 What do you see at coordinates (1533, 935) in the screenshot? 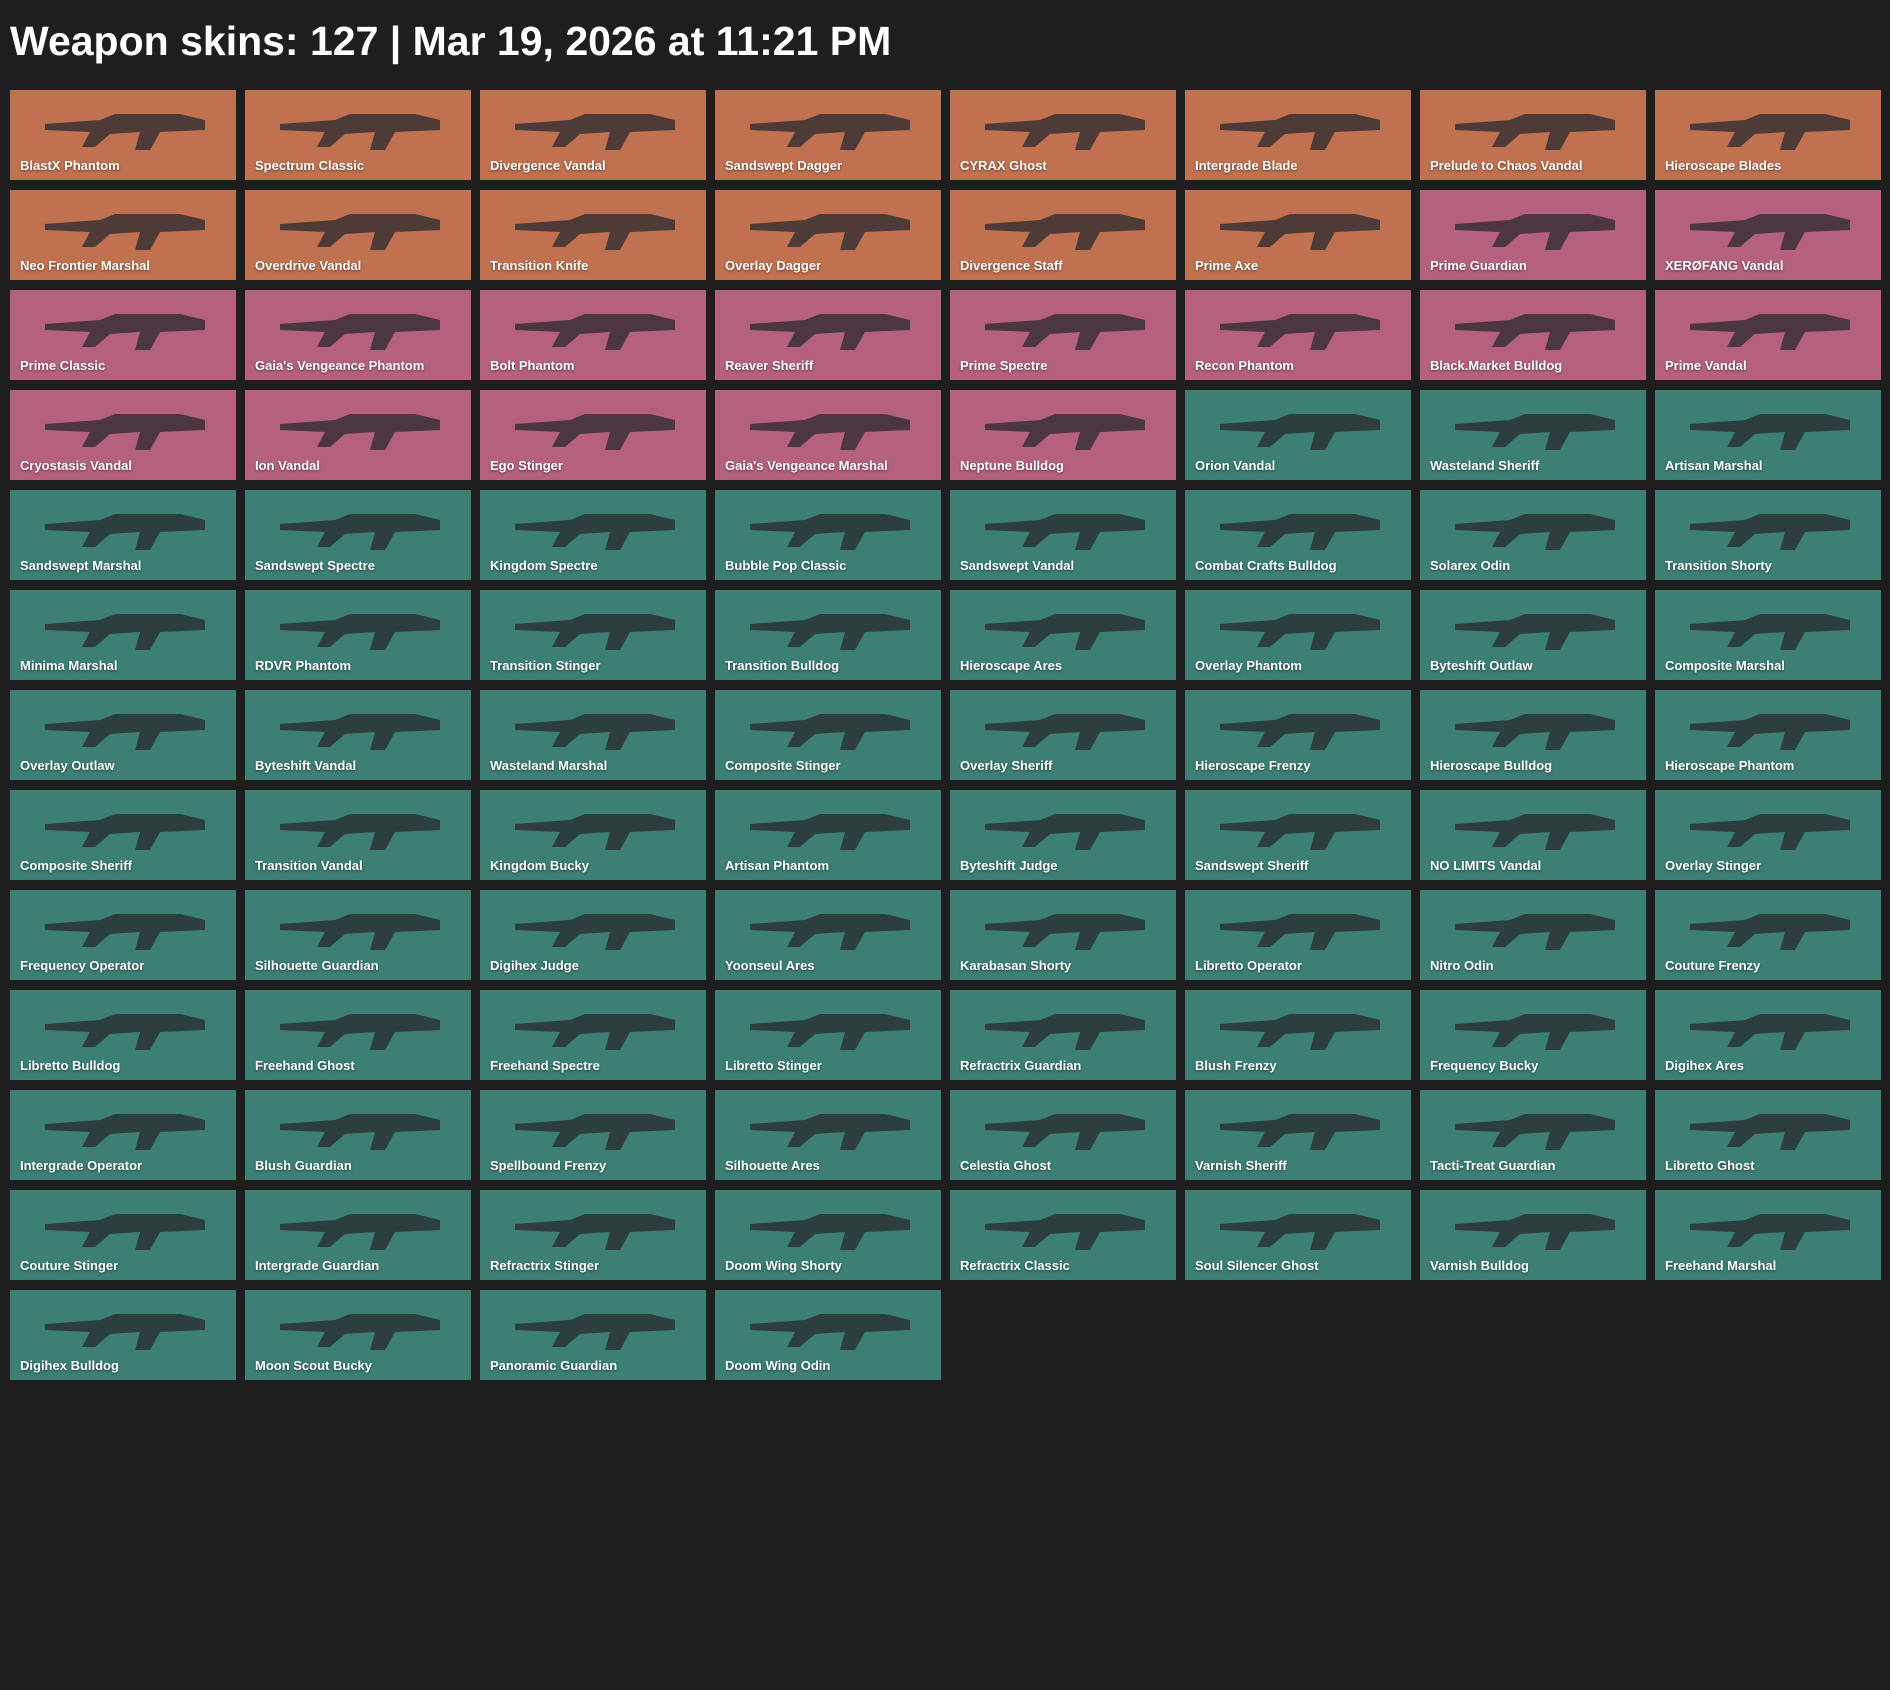
I see `skin-tile: Nitro Odin` at bounding box center [1533, 935].